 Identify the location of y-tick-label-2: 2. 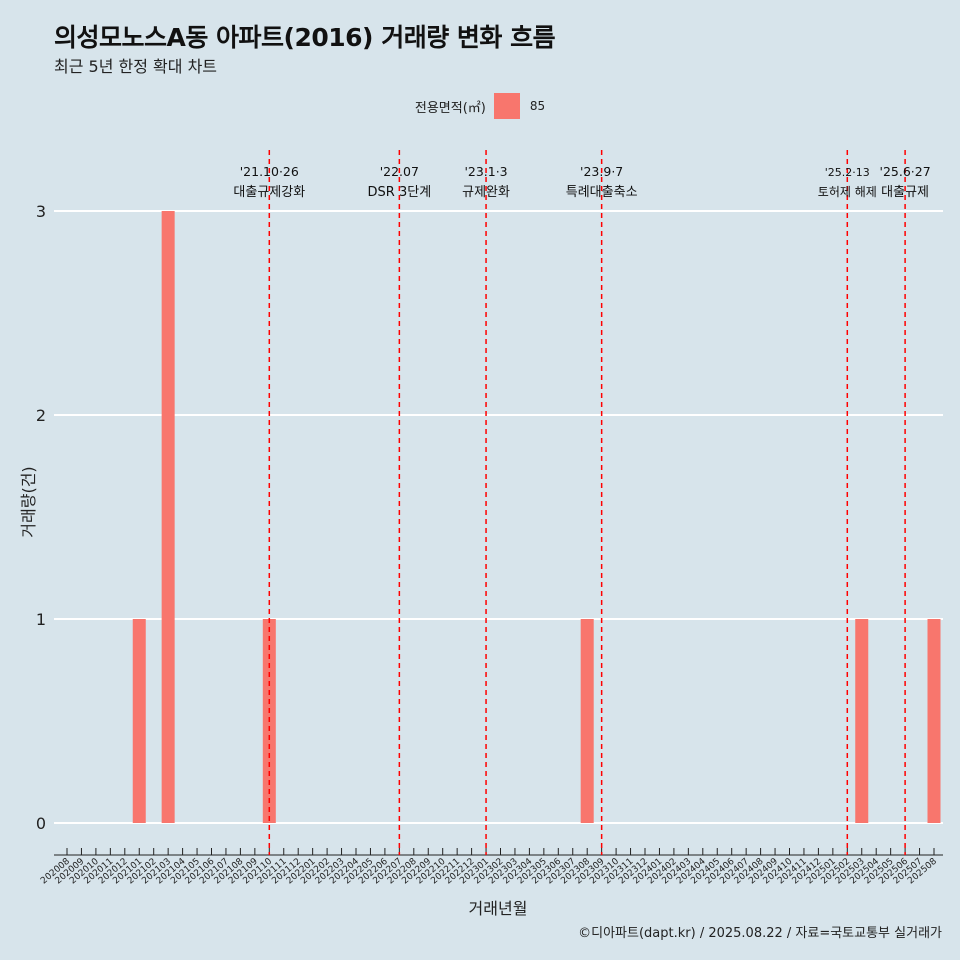
(41, 415).